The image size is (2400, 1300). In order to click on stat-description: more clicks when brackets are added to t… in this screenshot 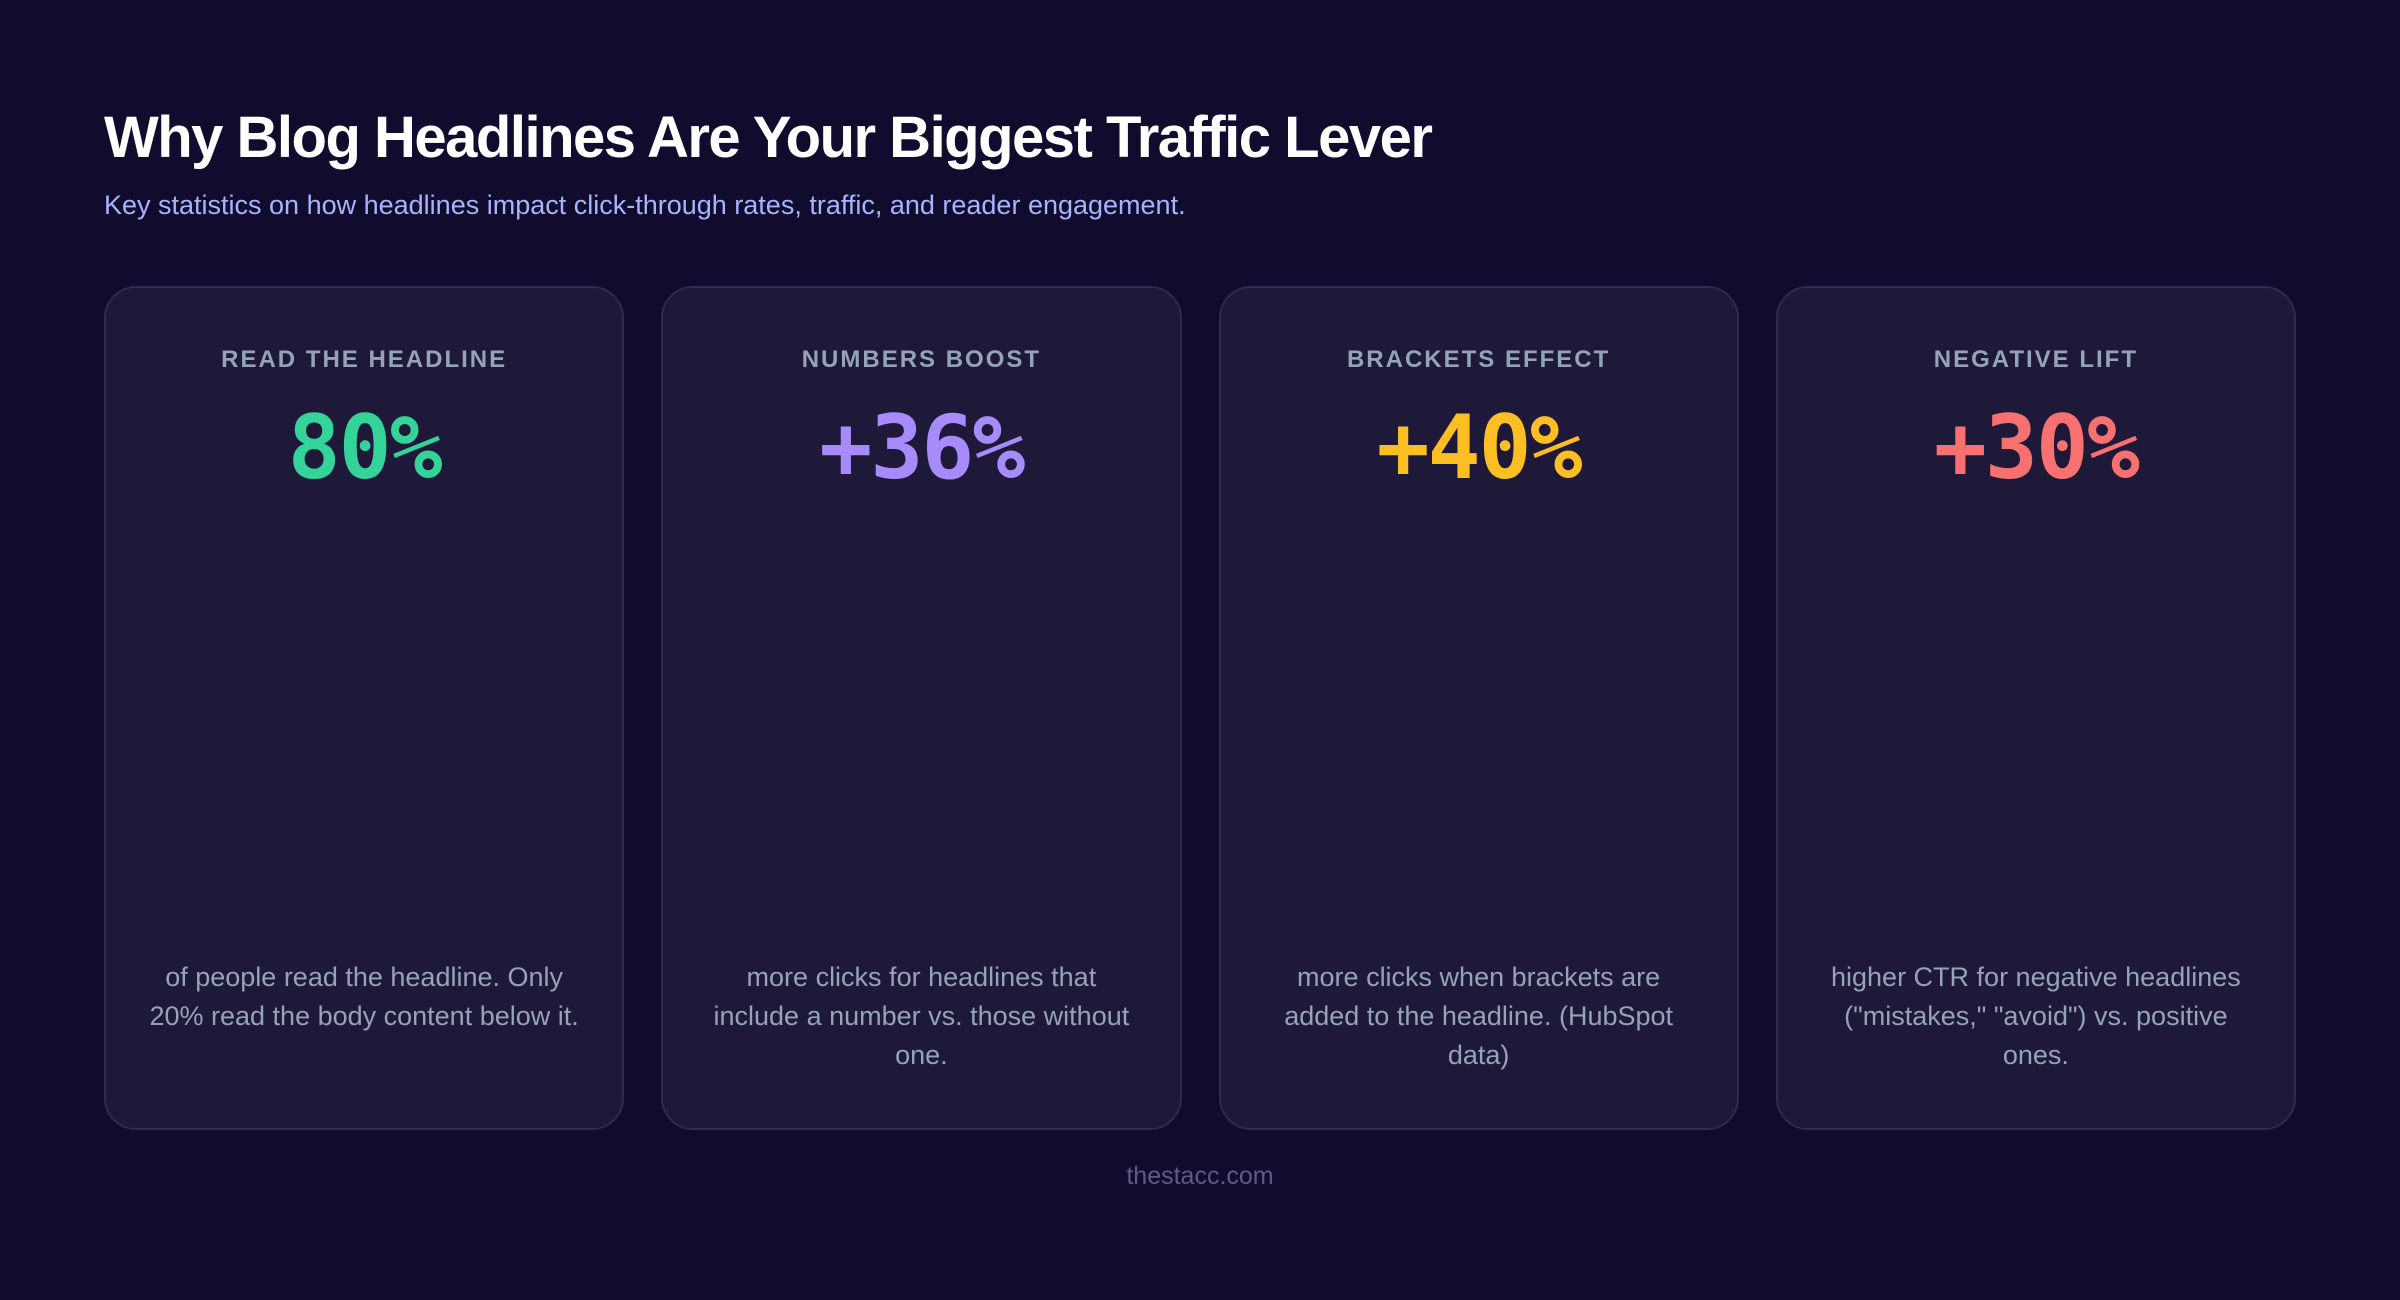, I will do `click(1479, 1016)`.